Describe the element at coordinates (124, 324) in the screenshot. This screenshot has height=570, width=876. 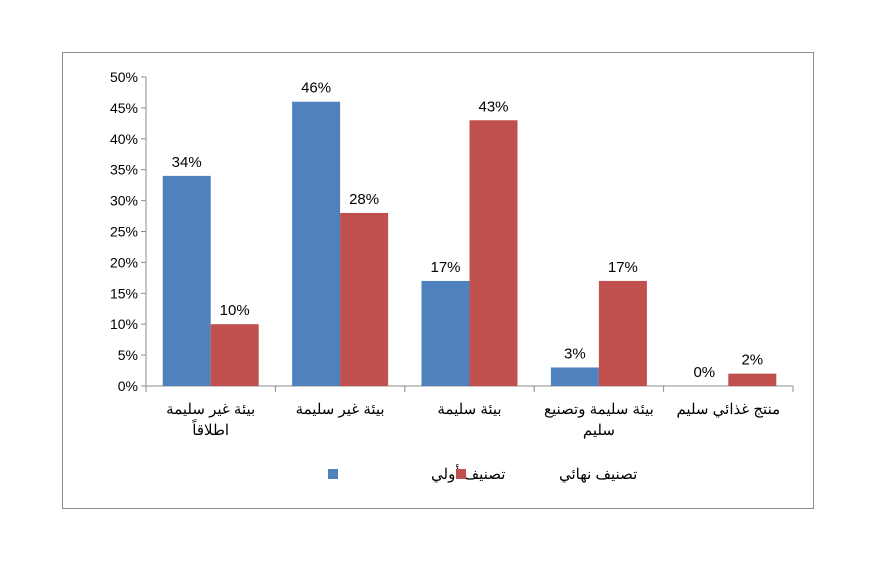
I see `y-tick-label: 10%` at that location.